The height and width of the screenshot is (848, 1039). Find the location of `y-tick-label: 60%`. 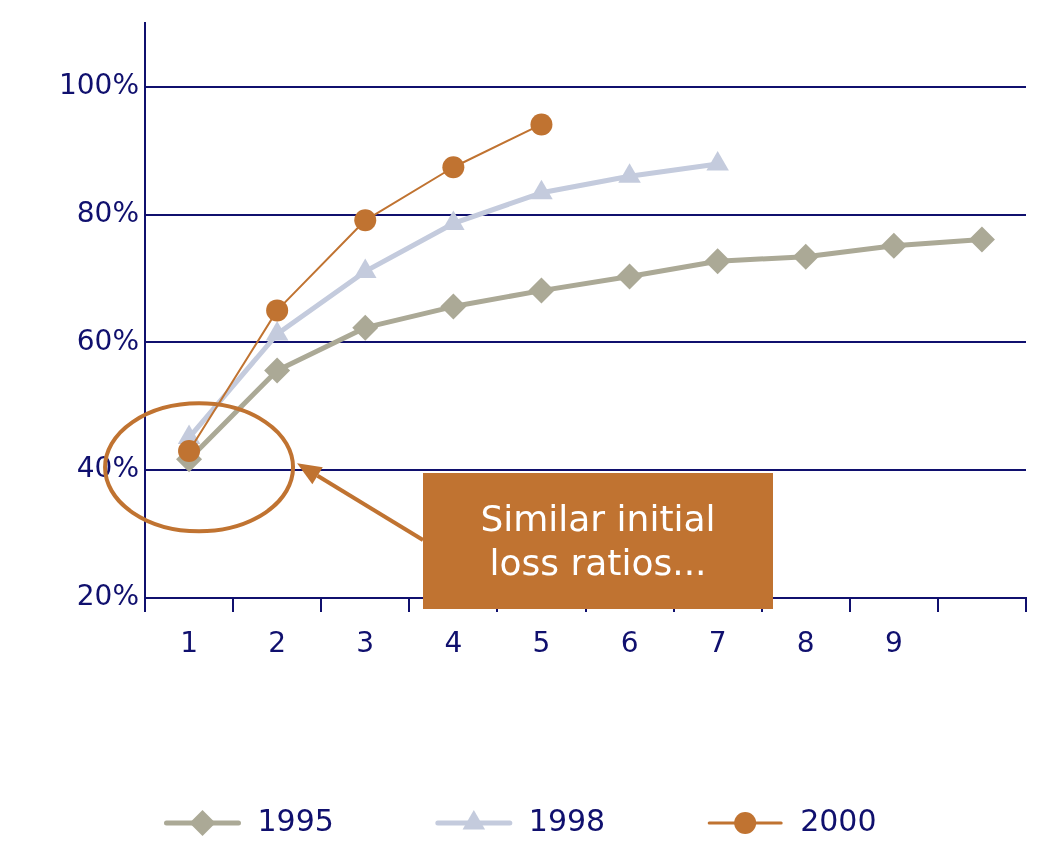

y-tick-label: 60% is located at coordinates (107, 340).